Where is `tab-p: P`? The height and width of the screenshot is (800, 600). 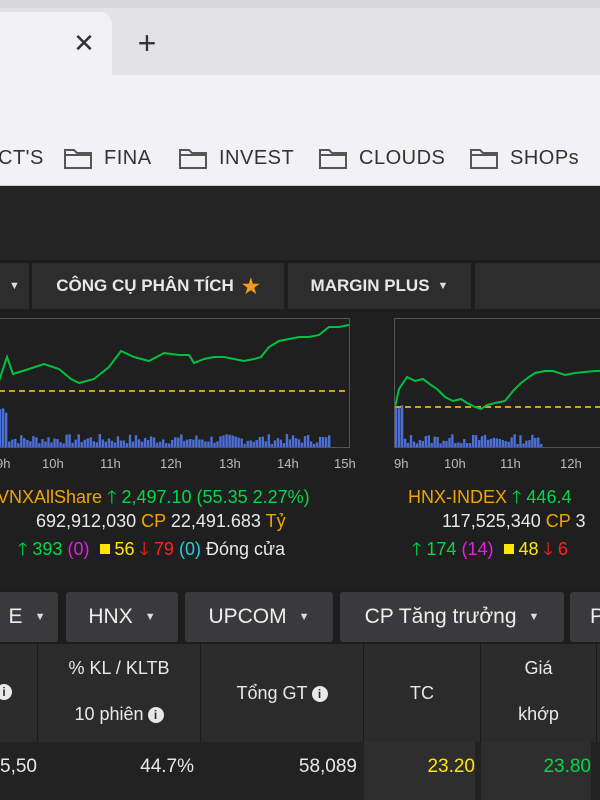
tab-p: P is located at coordinates (585, 617).